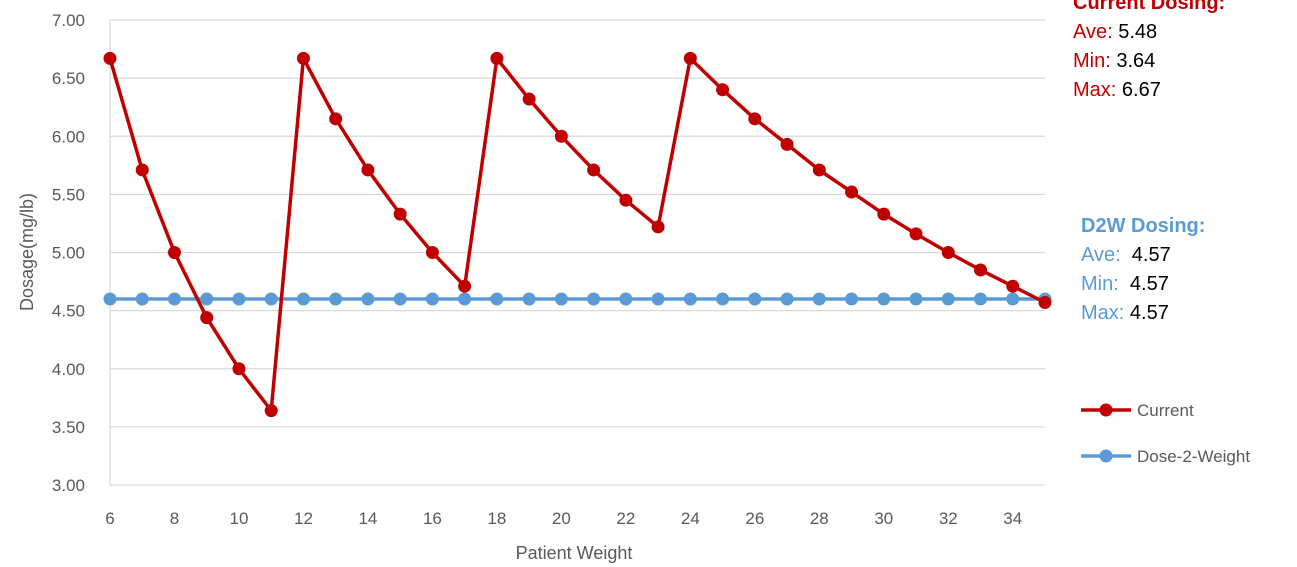  I want to click on x-tick-label: 8, so click(174, 518).